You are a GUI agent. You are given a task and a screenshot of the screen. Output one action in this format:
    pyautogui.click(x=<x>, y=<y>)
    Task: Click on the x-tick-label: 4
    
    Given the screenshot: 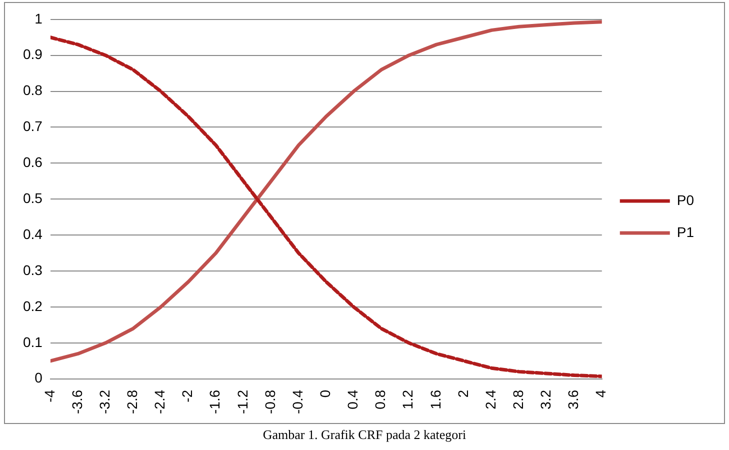 What is the action you would take?
    pyautogui.click(x=600, y=394)
    